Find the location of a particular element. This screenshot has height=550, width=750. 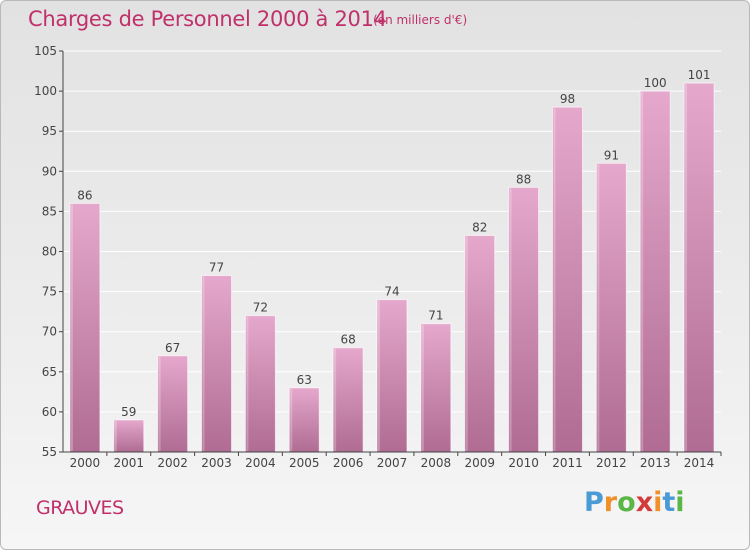

x-tick-label: 2011 is located at coordinates (567, 463).